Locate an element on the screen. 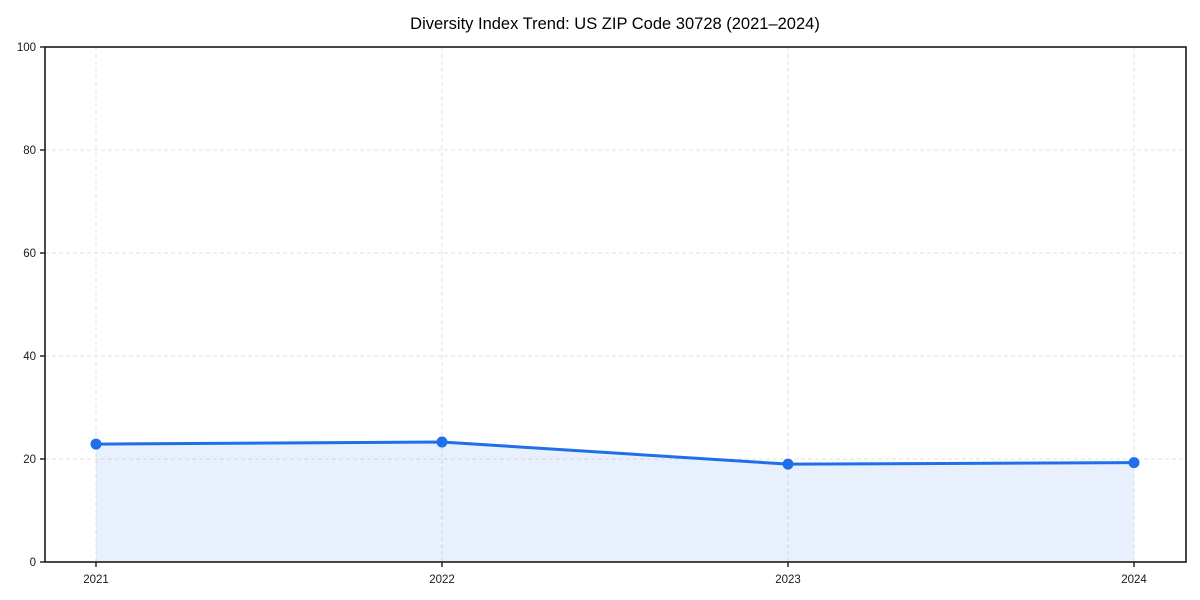  y-tick-label: 40 is located at coordinates (29, 357).